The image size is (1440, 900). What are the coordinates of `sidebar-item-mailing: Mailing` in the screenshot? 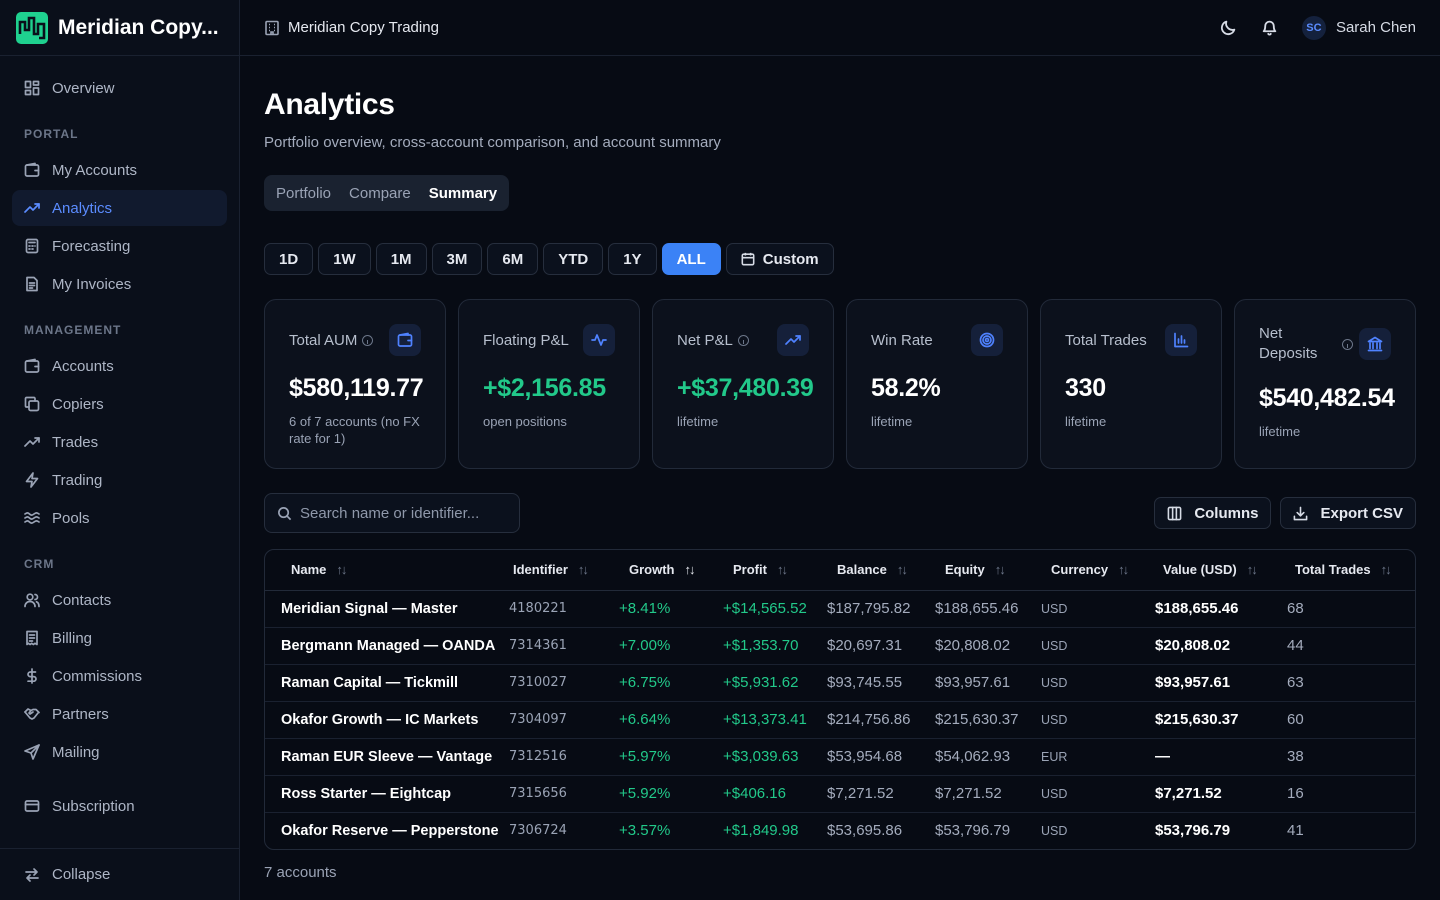 It's located at (119, 752).